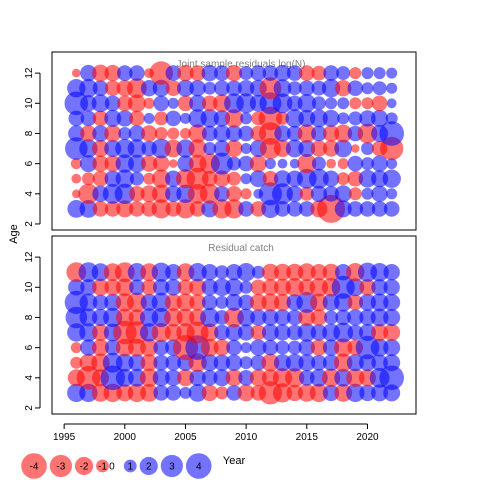 The height and width of the screenshot is (480, 480). What do you see at coordinates (199, 467) in the screenshot?
I see `legend-label: 4` at bounding box center [199, 467].